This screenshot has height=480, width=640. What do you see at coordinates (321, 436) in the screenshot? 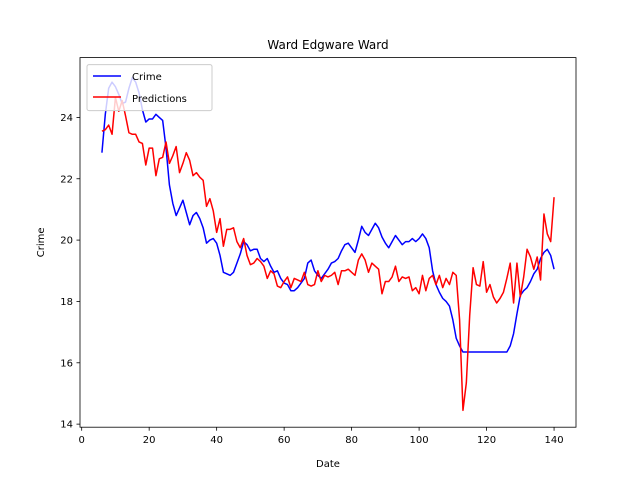
I see `x-axis-ticks: 0 20 40 60 80 100 120 140` at bounding box center [321, 436].